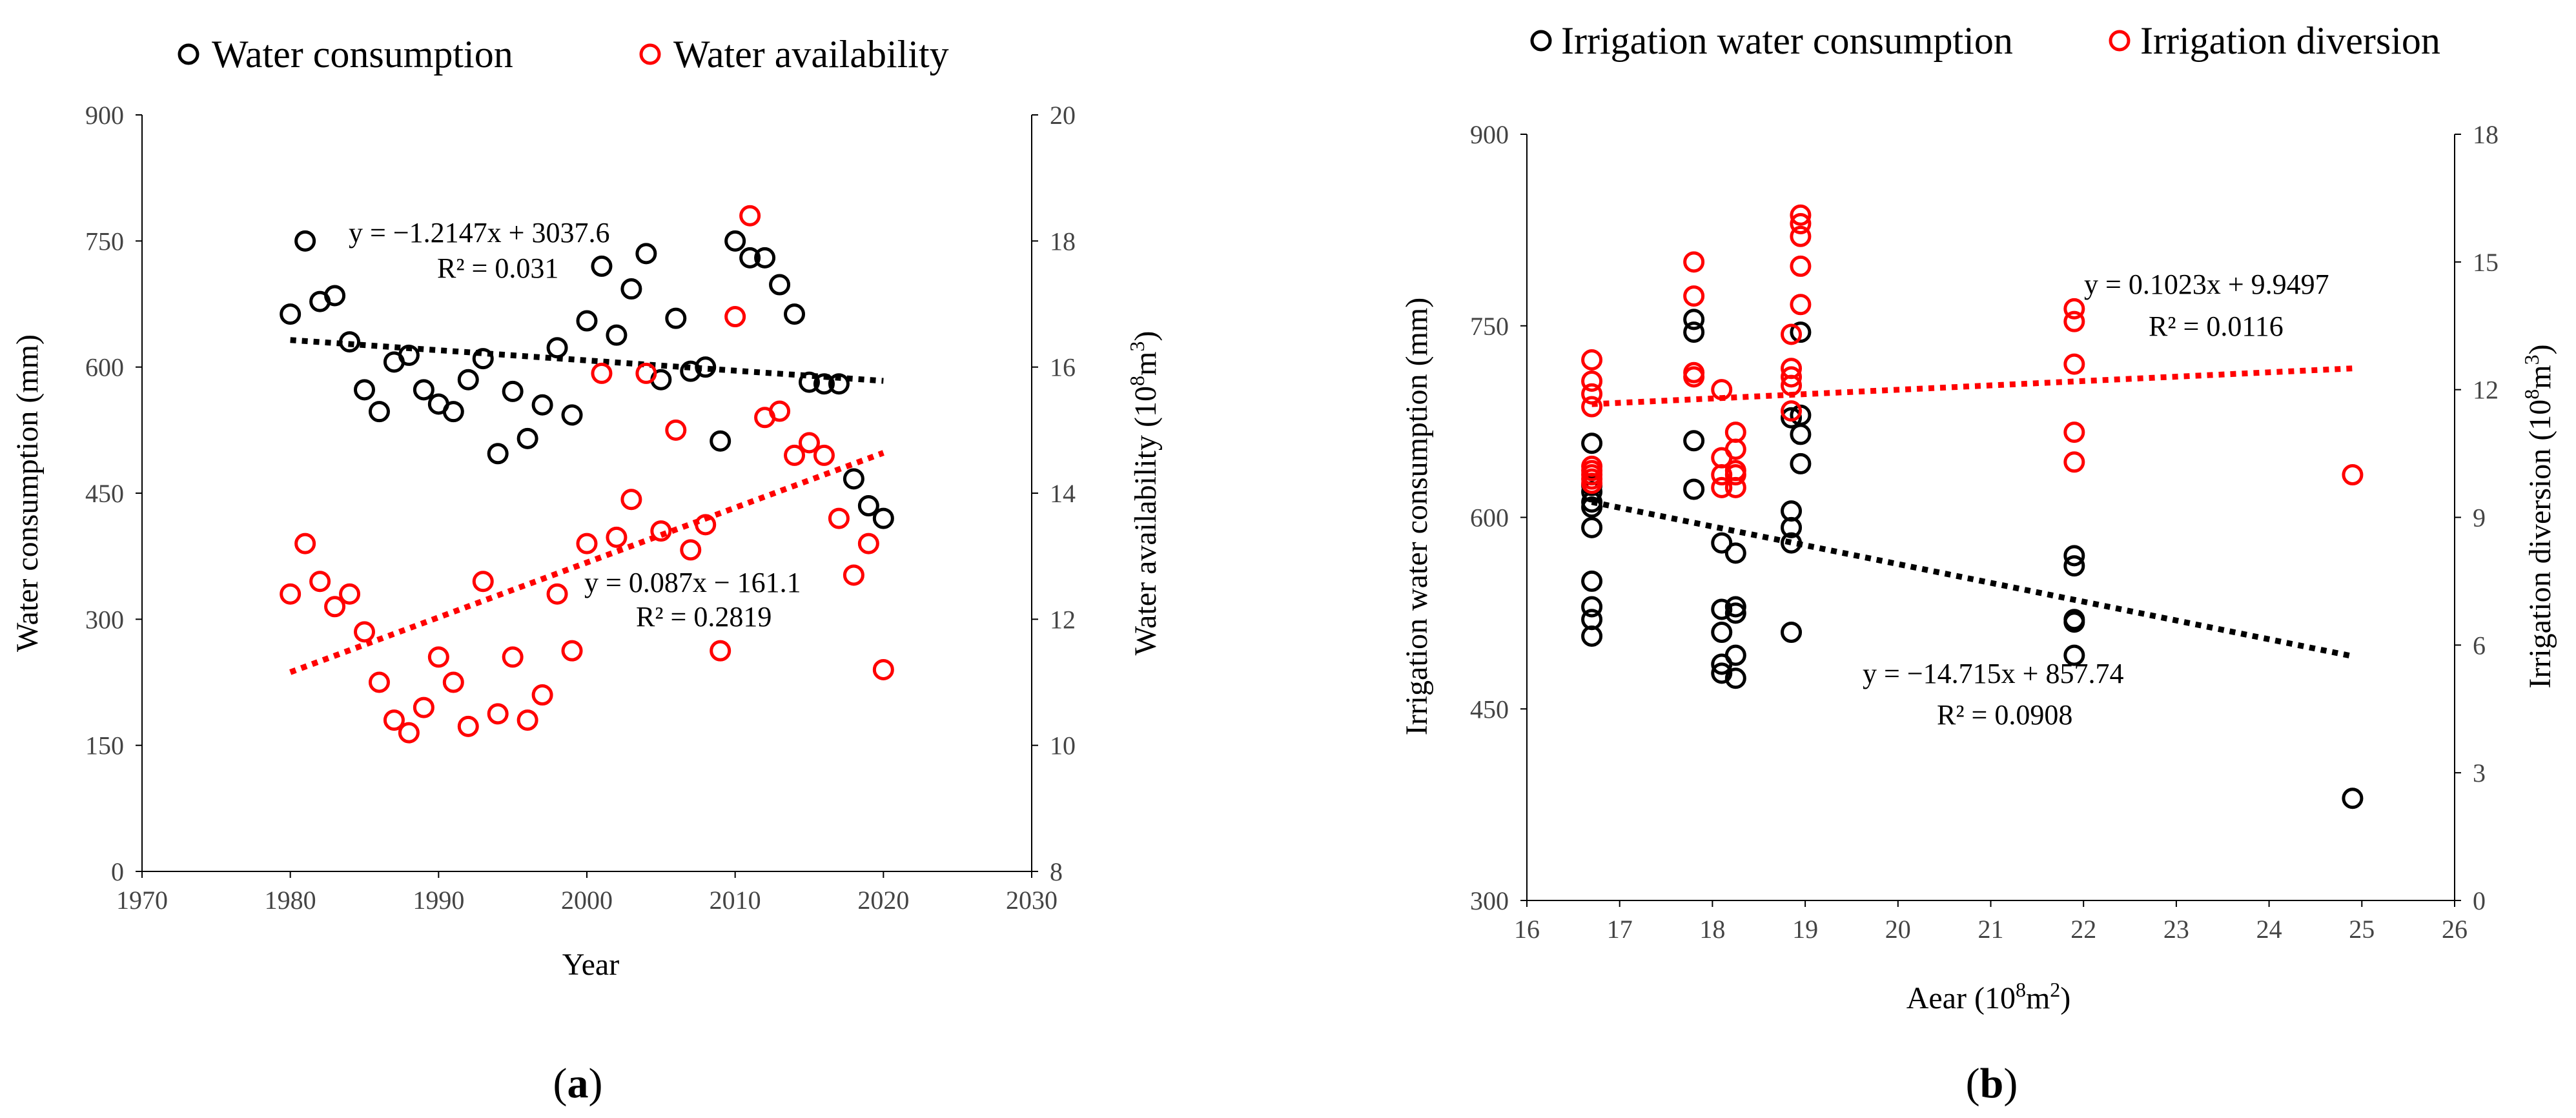 The image size is (2576, 1118). Describe the element at coordinates (105, 367) in the screenshot. I see `panel-a-y-left-tick-label: 600` at that location.